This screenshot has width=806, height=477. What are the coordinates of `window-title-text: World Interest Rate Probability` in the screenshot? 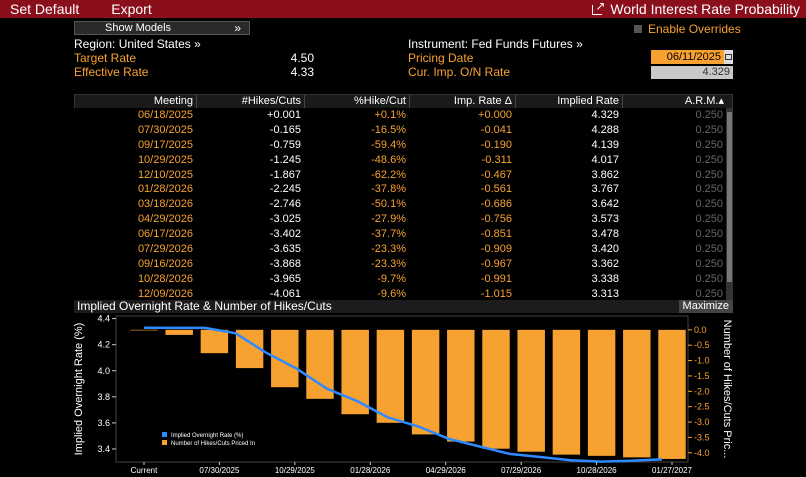 It's located at (705, 9).